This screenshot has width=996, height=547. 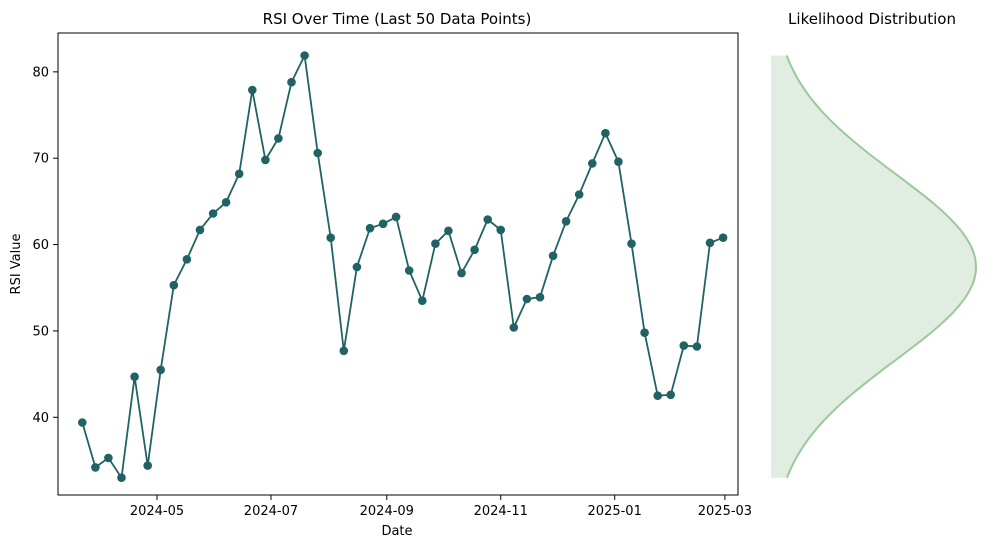 I want to click on y-tick-label: 70, so click(x=40, y=159).